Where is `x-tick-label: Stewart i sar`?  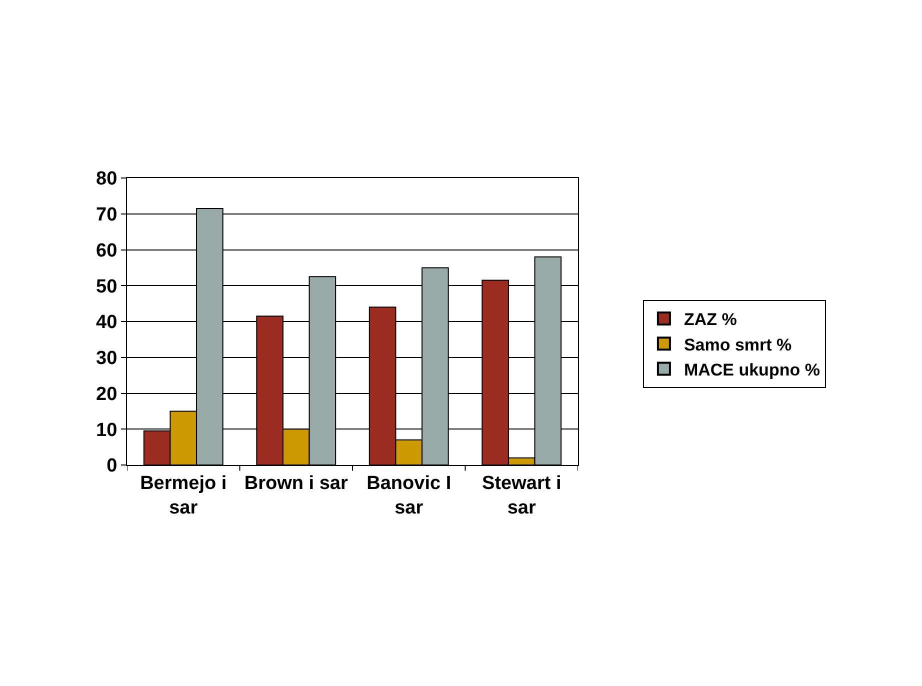 x-tick-label: Stewart i sar is located at coordinates (522, 495).